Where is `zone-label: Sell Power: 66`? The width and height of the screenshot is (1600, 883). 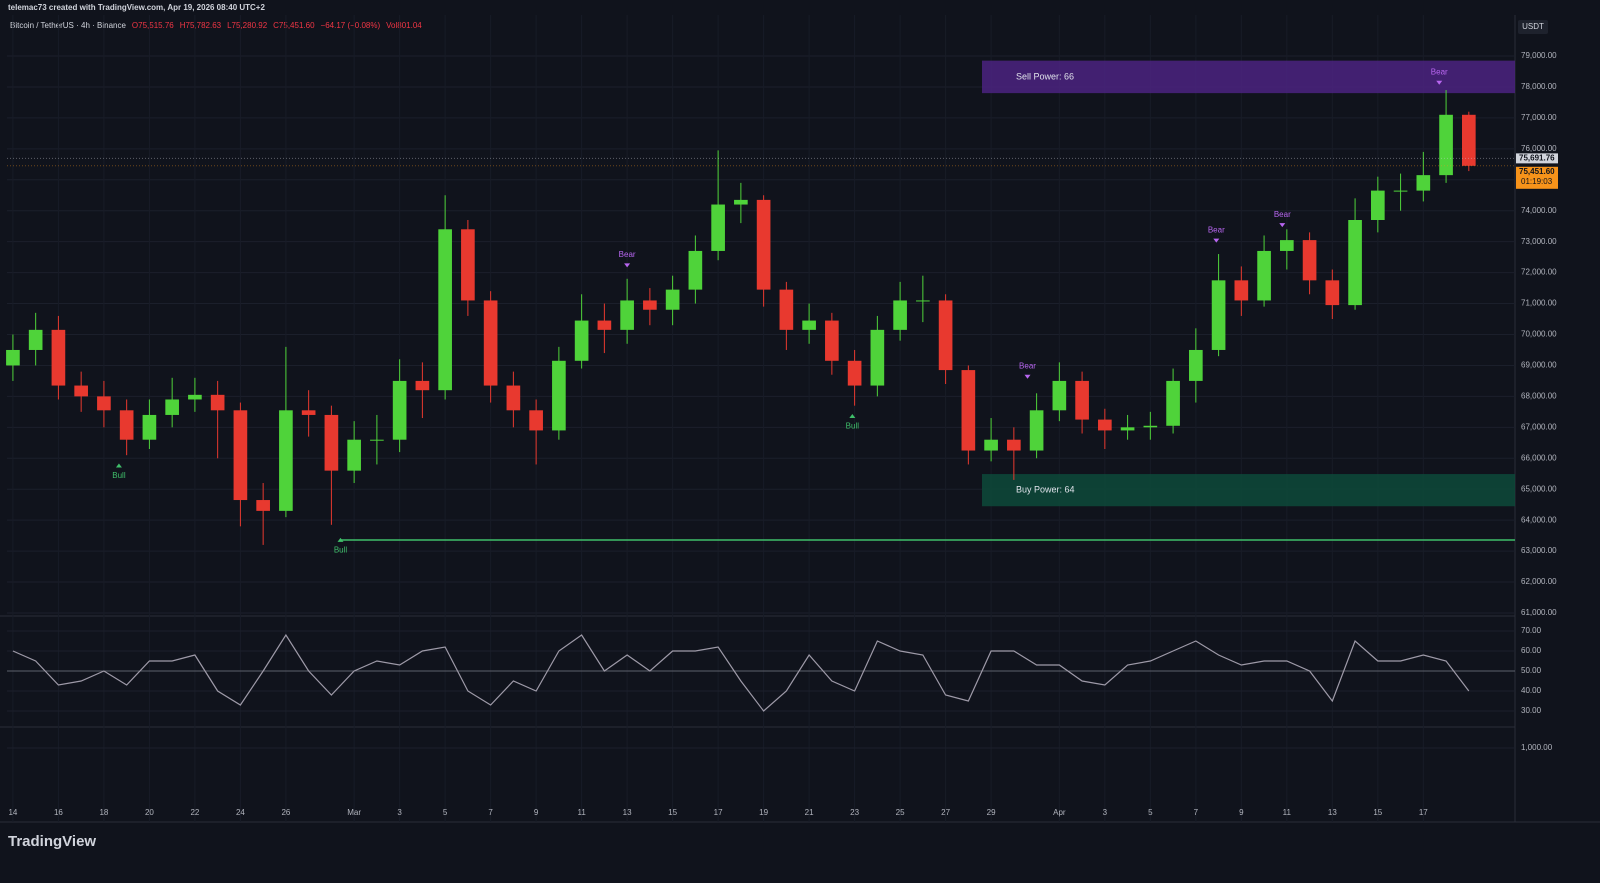
zone-label: Sell Power: 66 is located at coordinates (1045, 76).